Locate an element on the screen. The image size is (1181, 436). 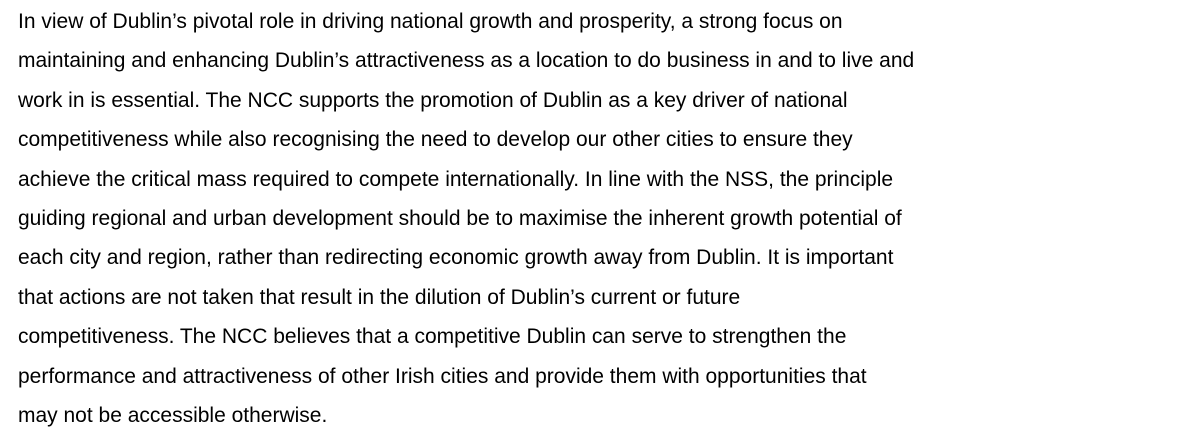
text-line: may not be accessible otherwise. is located at coordinates (173, 415).